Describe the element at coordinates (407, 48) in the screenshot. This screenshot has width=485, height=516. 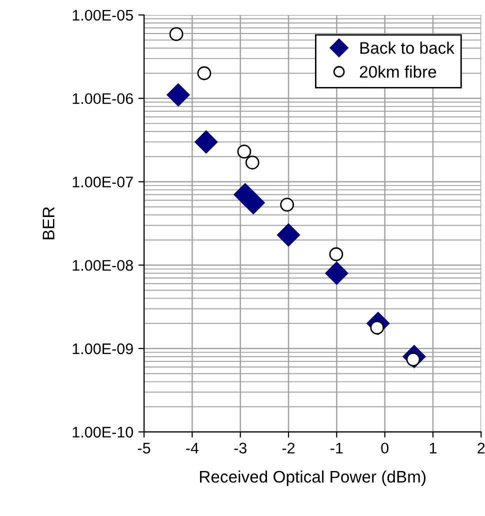
I see `legend-label: Back to back` at that location.